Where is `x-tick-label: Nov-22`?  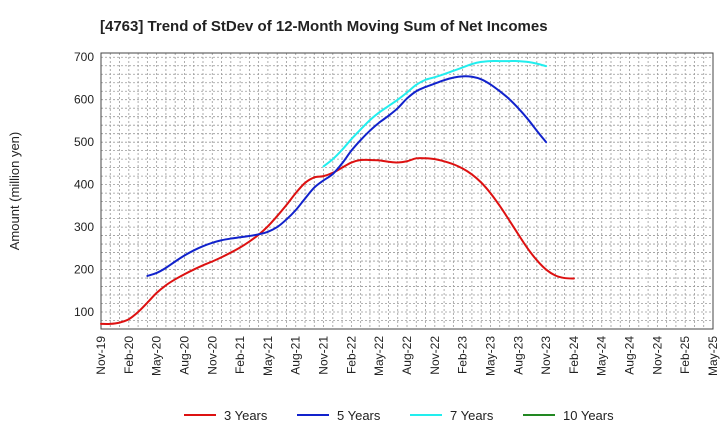 x-tick-label: Nov-22 is located at coordinates (435, 355).